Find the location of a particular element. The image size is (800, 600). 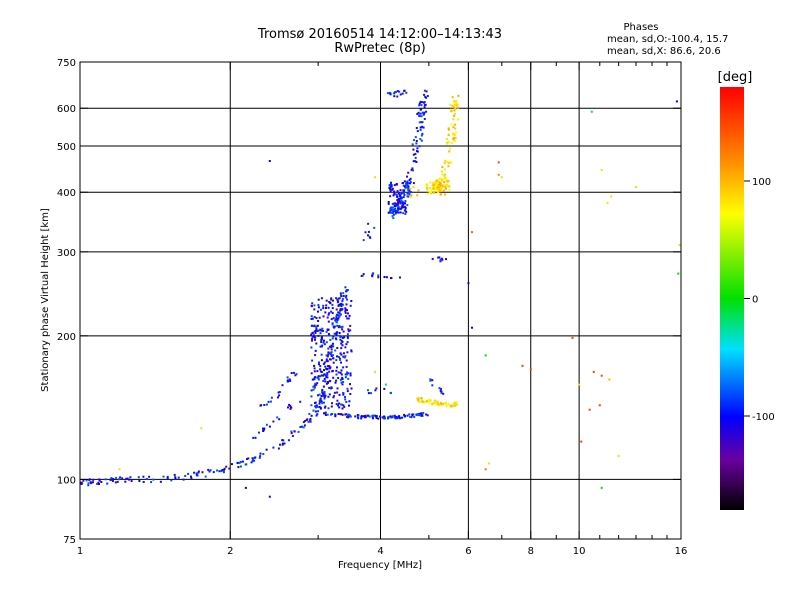

phases-title: Phases is located at coordinates (640, 27).